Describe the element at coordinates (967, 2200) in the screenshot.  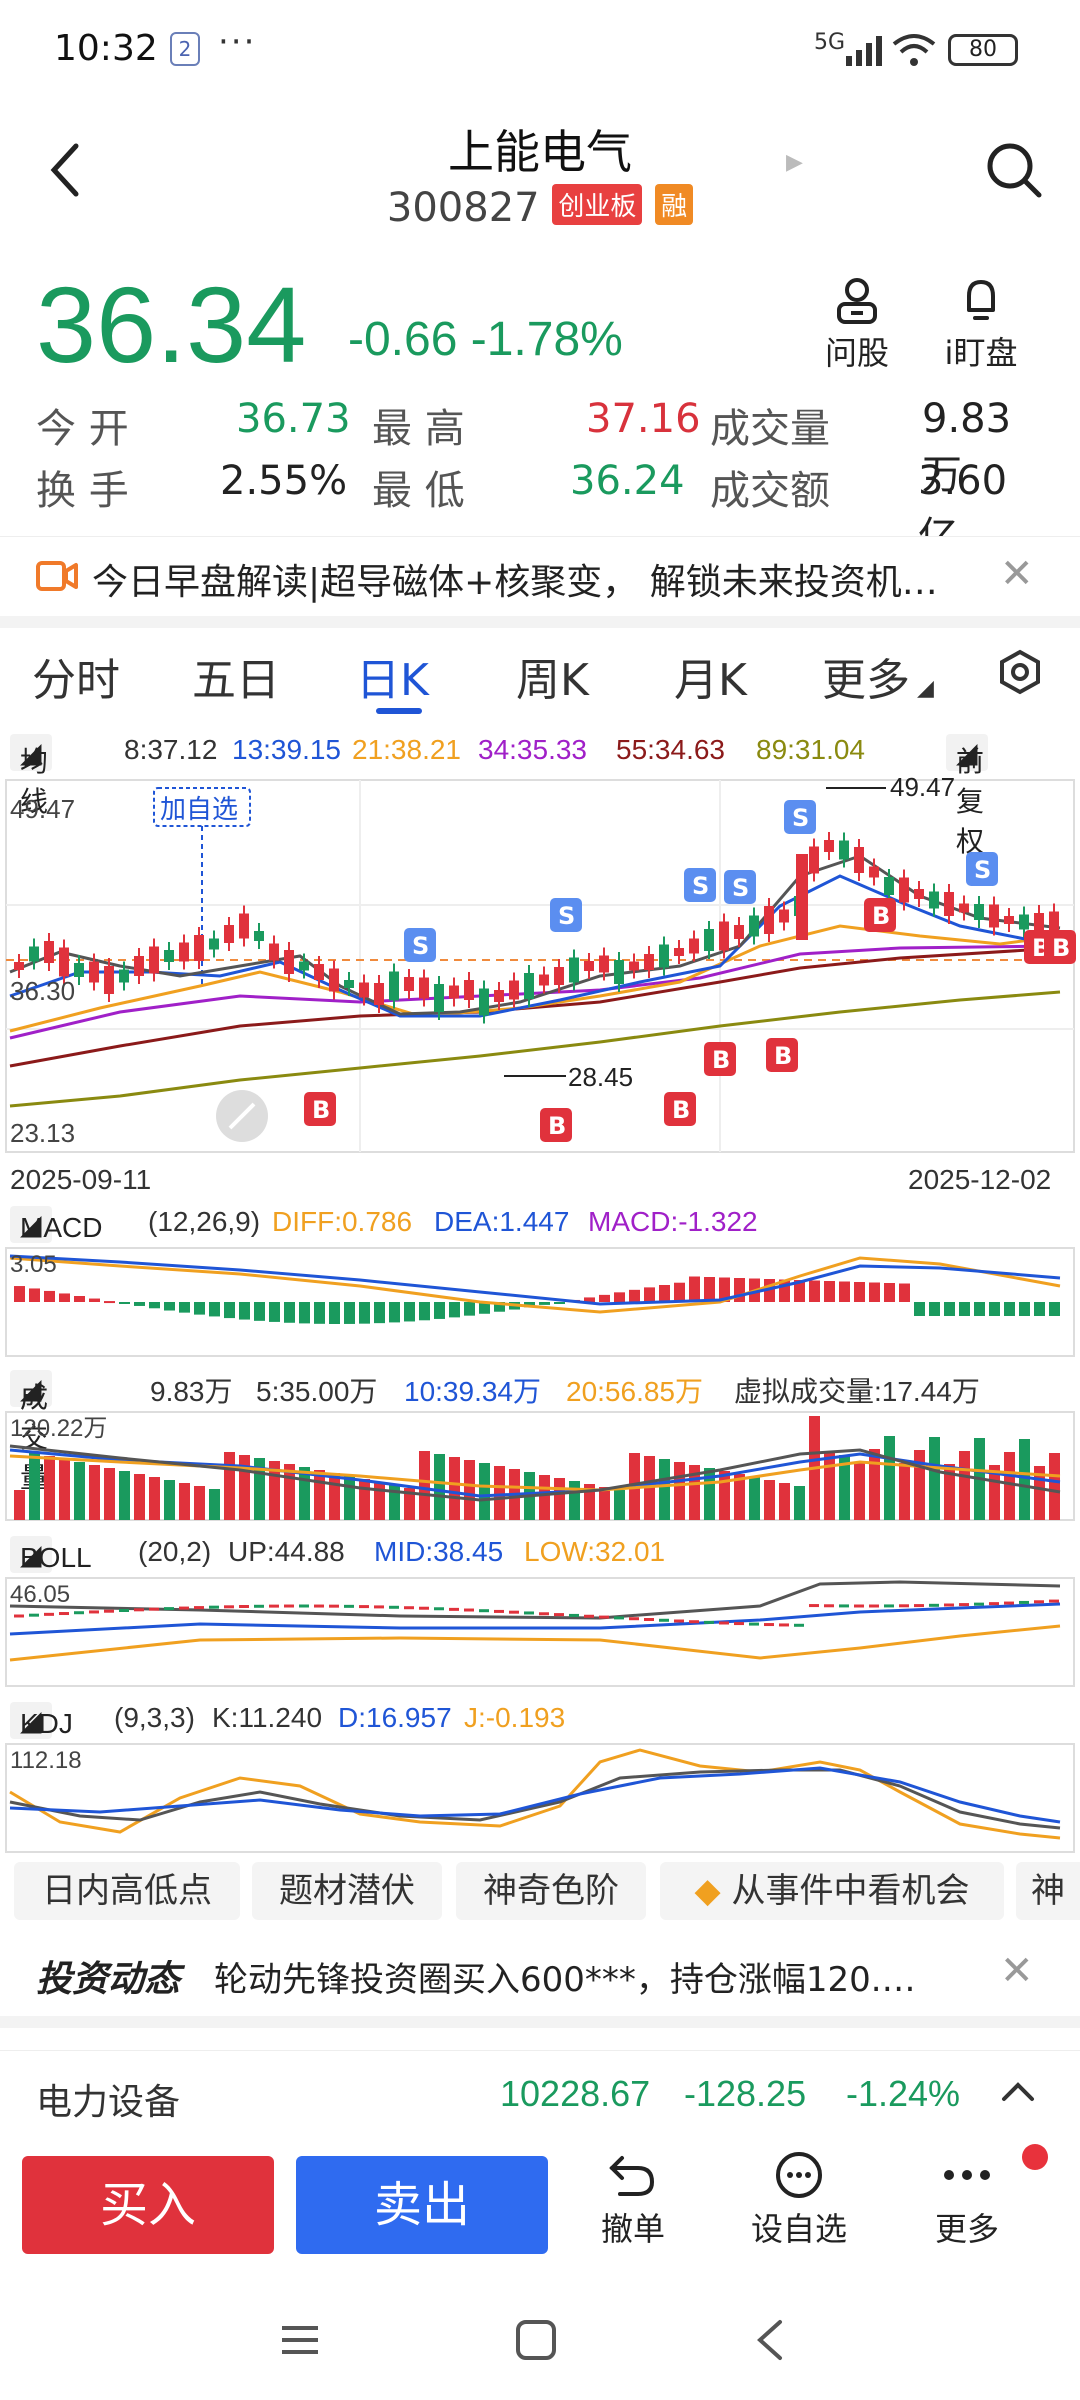
I see `more-button: 更多` at that location.